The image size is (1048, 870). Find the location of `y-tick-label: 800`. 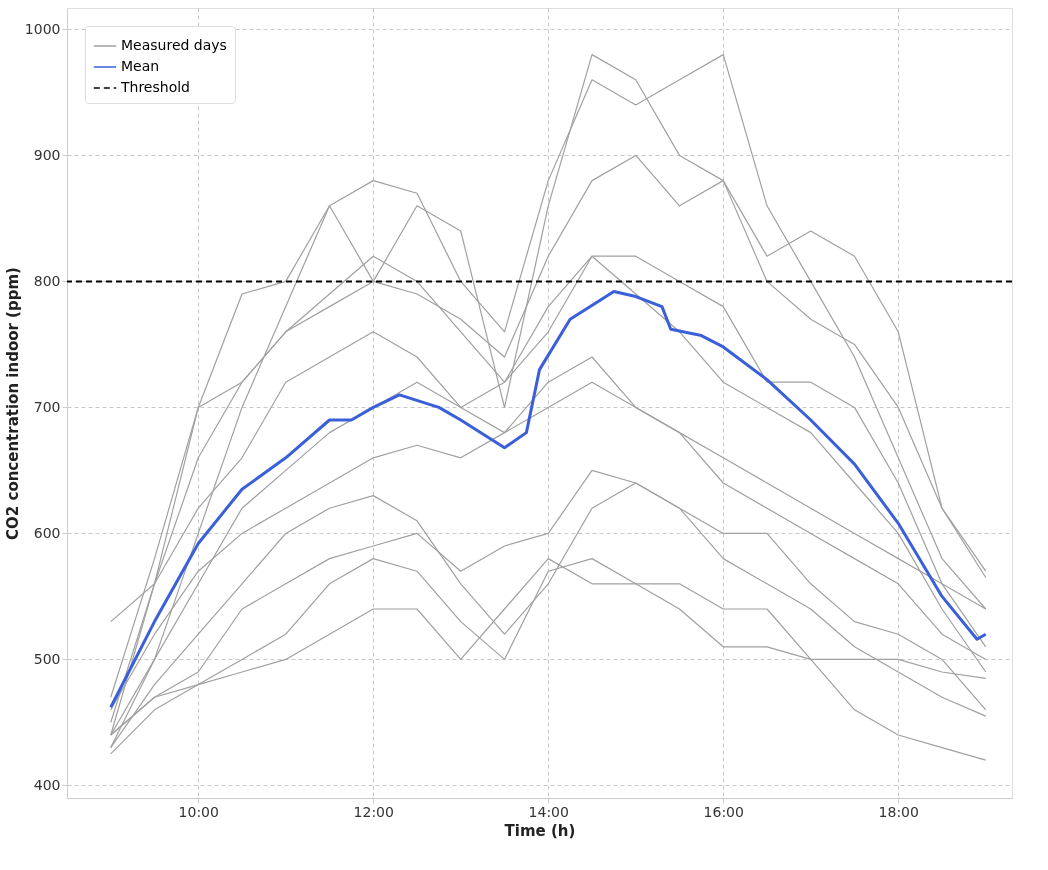

y-tick-label: 800 is located at coordinates (47, 280).